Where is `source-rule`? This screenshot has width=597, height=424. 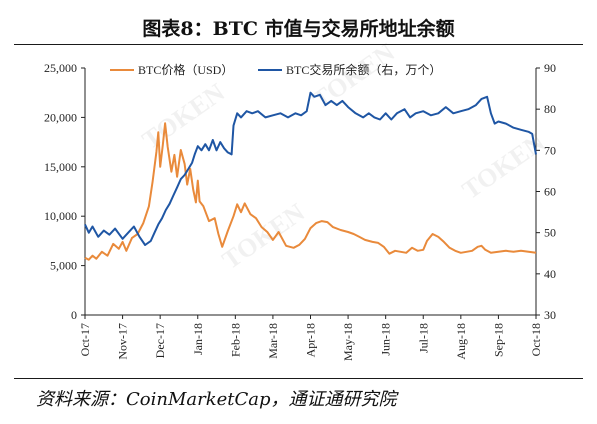
source-rule is located at coordinates (298, 378).